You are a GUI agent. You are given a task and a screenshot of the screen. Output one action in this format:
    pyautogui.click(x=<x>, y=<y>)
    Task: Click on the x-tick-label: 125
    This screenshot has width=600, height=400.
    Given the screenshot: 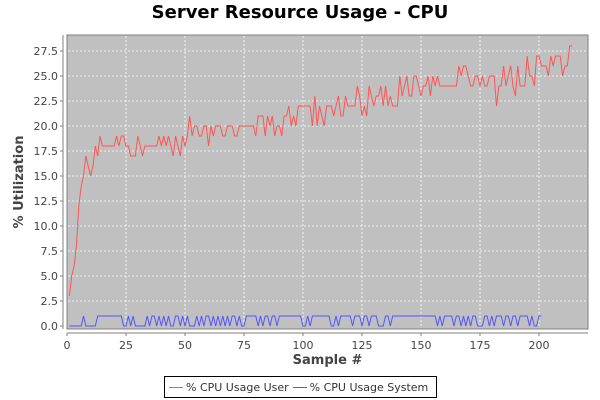 What is the action you would take?
    pyautogui.click(x=362, y=345)
    